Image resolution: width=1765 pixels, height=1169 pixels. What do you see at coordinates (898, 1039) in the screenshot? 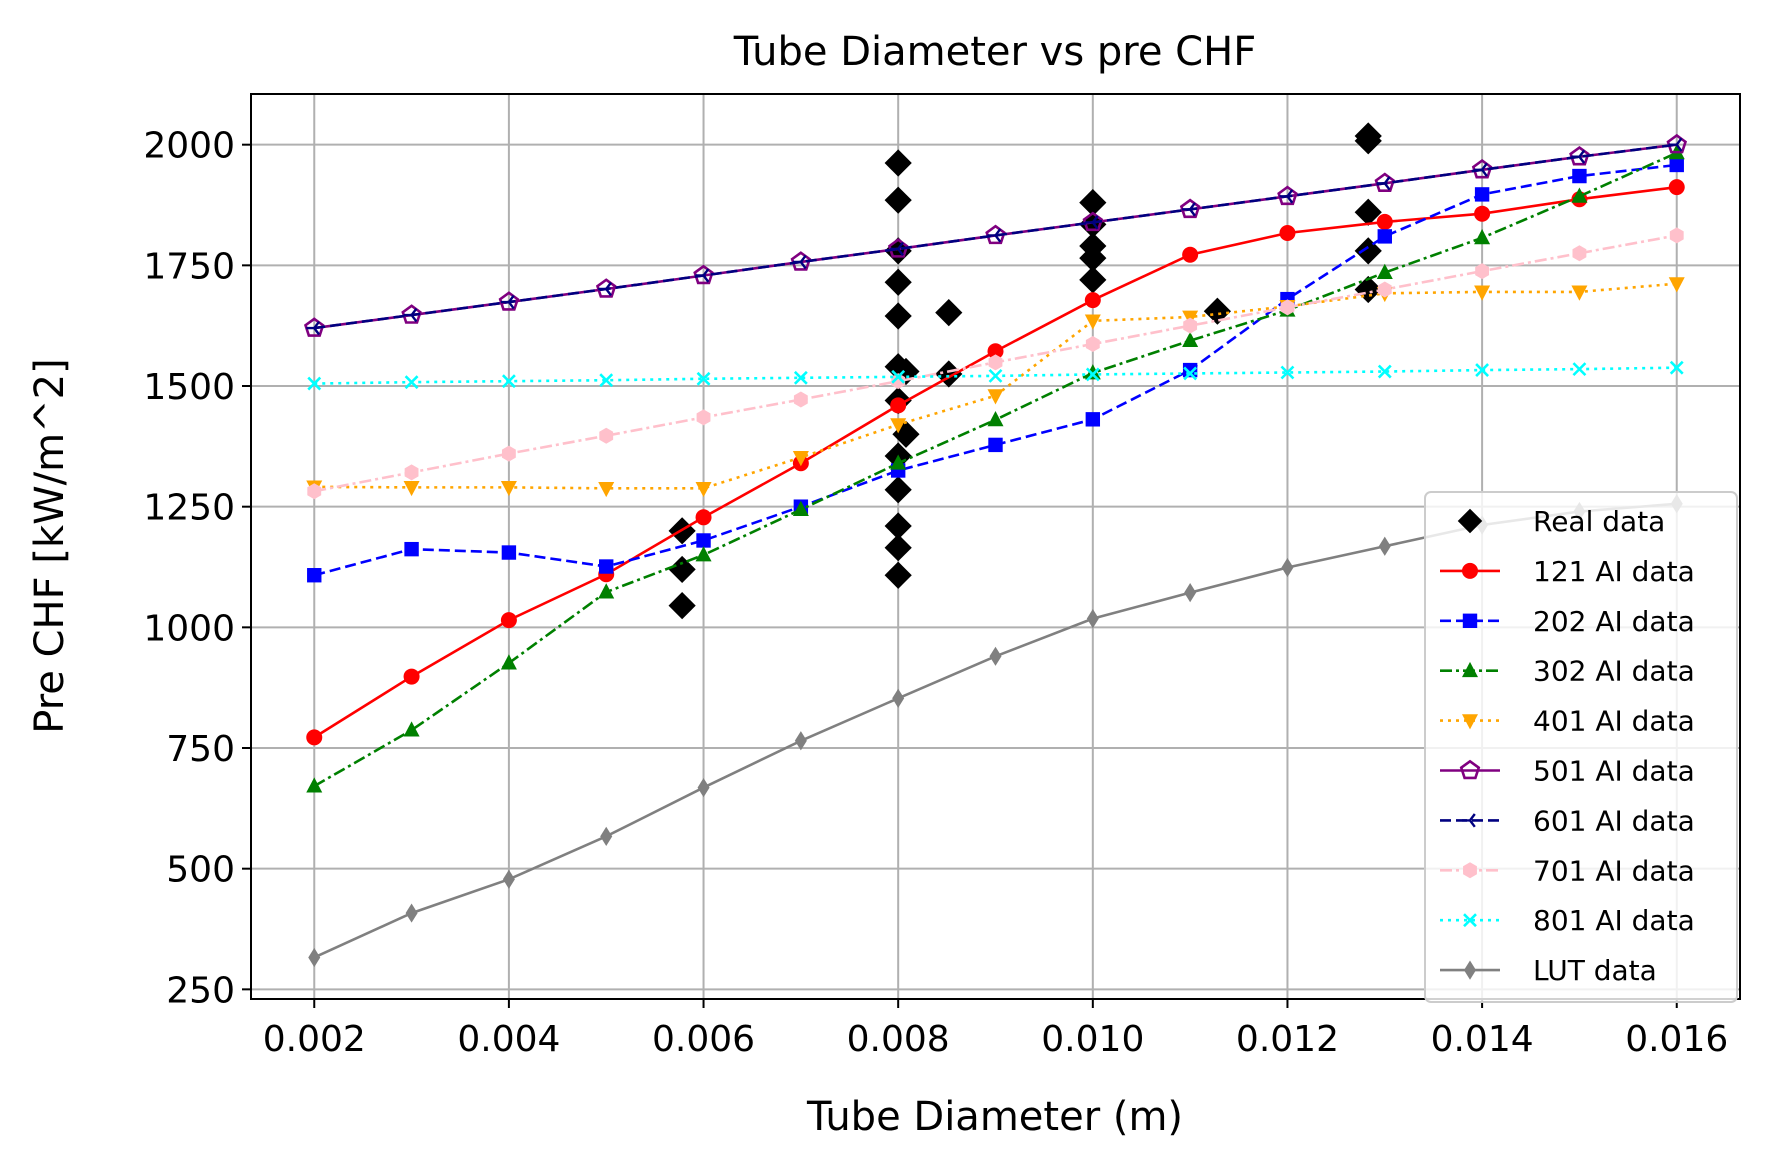
I see `x-tick-label: 0.008` at bounding box center [898, 1039].